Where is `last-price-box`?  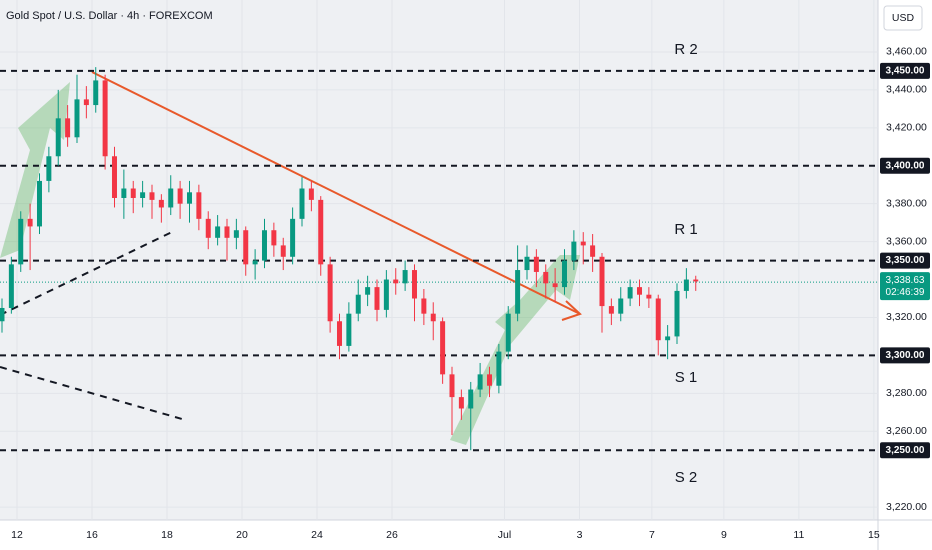
last-price-box is located at coordinates (905, 286).